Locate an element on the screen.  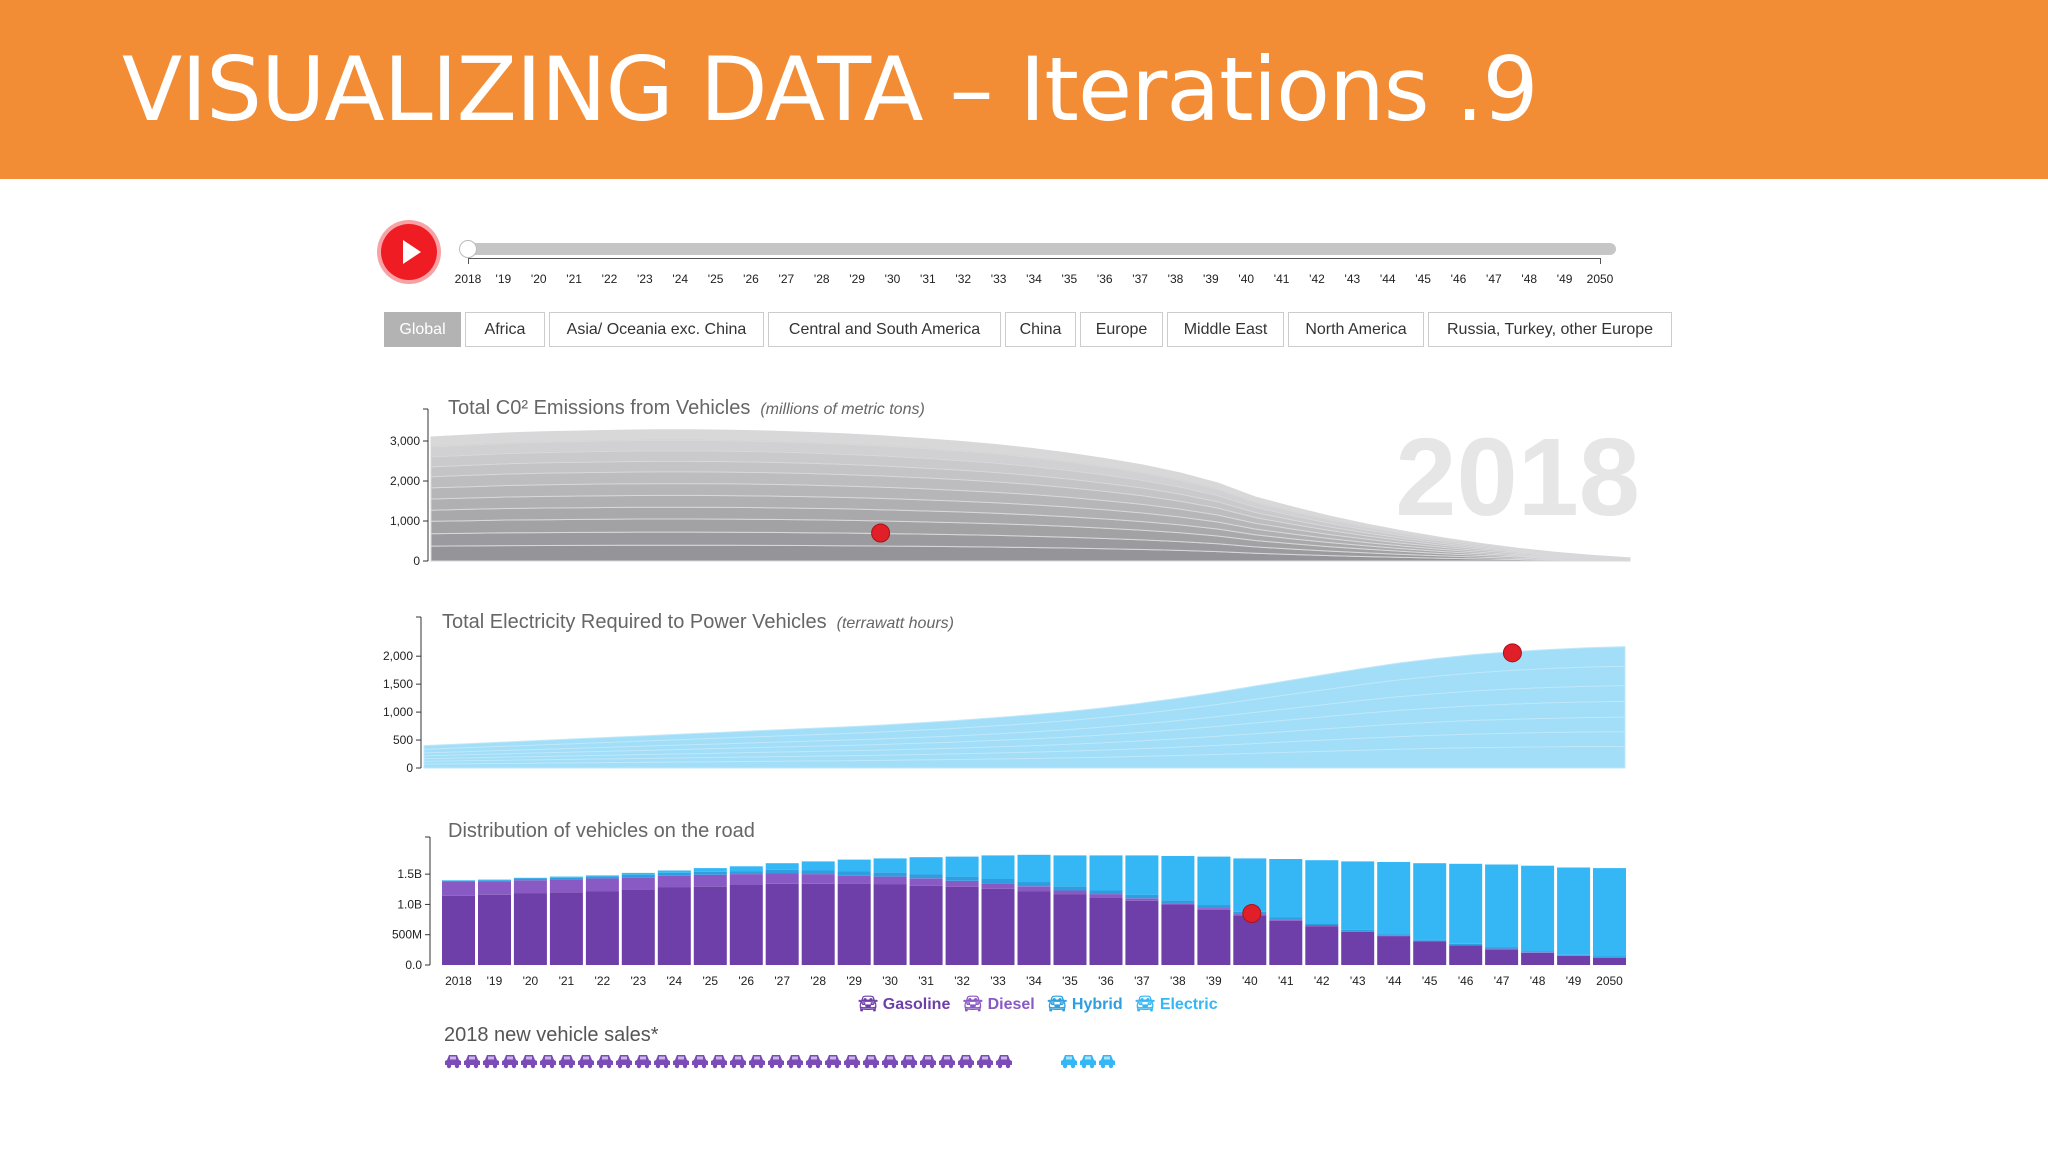
region-button-asia-oceania-exc-china: Asia/ Oceania exc. China is located at coordinates (656, 329).